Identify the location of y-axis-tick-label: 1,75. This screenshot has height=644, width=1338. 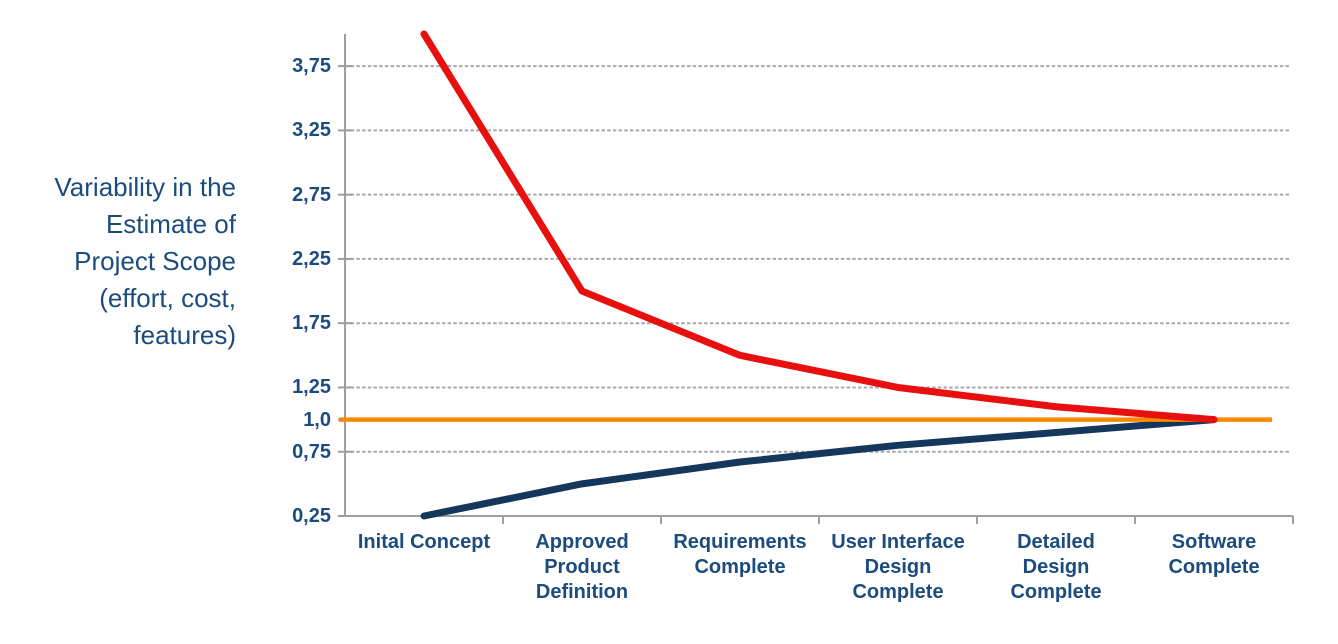
(311, 323).